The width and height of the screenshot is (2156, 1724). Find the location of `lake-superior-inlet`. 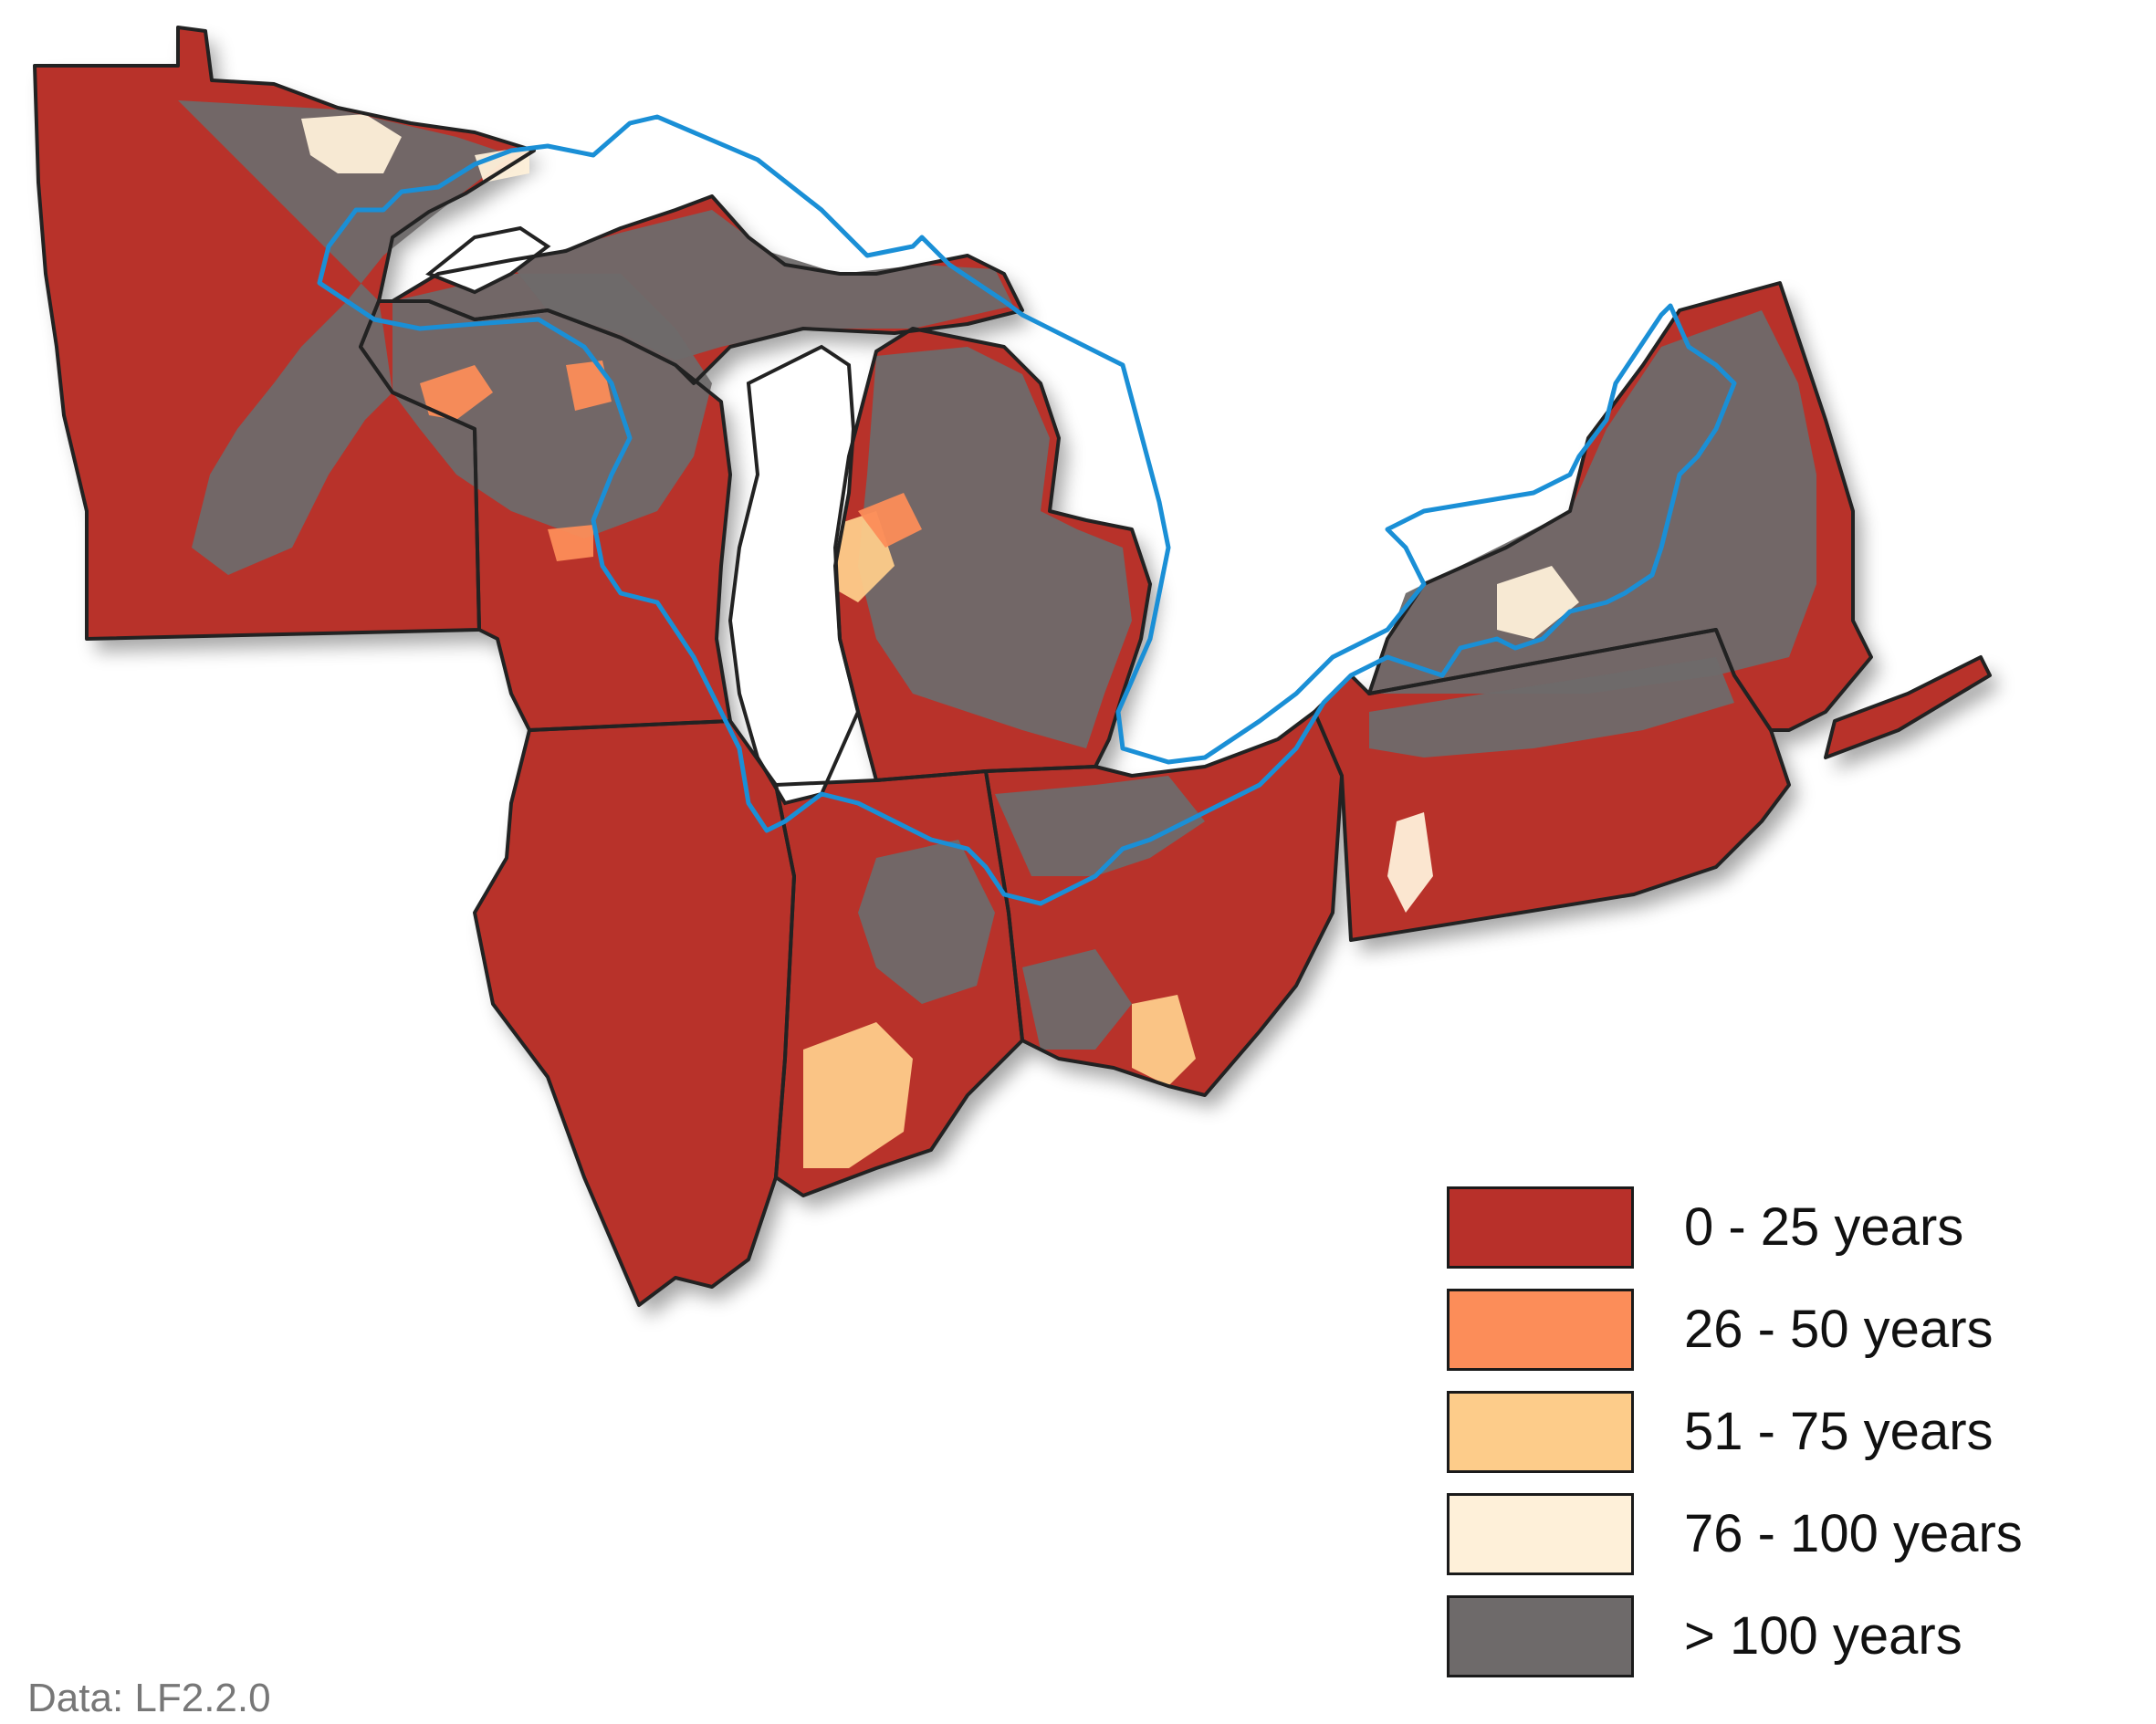

lake-superior-inlet is located at coordinates (488, 260).